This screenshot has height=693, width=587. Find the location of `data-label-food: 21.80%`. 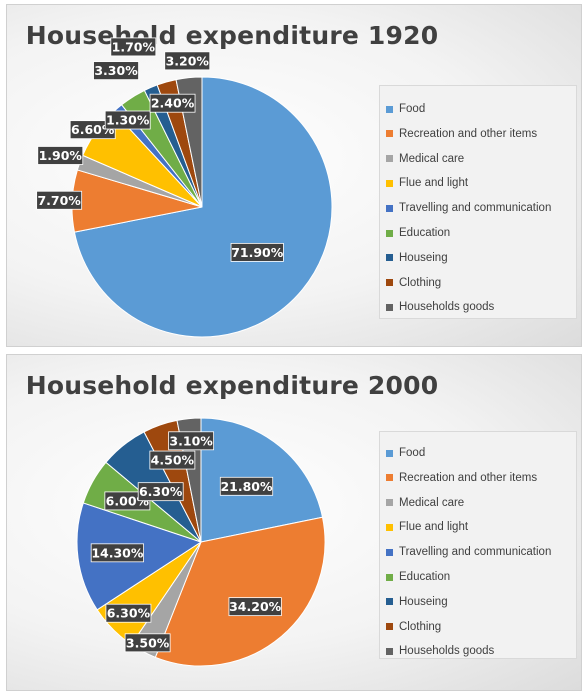

data-label-food: 21.80% is located at coordinates (246, 486).